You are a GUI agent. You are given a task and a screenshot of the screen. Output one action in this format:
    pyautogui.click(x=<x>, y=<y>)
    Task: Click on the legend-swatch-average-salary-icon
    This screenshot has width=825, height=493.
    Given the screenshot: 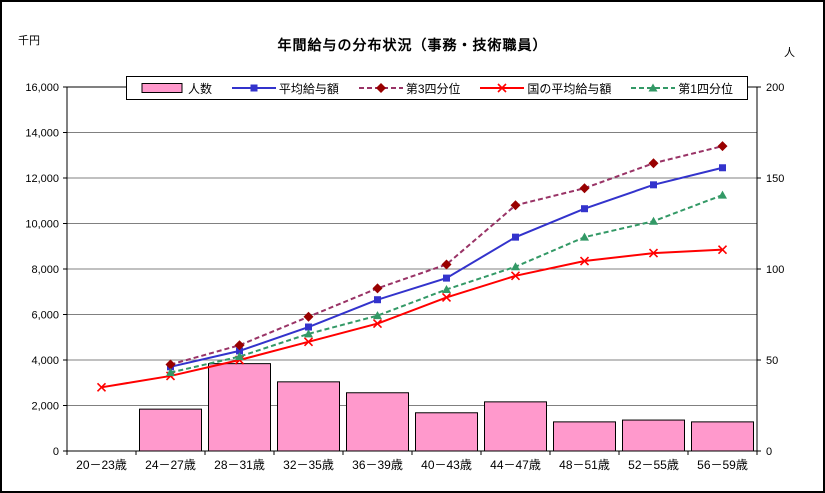 What is the action you would take?
    pyautogui.click(x=253, y=88)
    